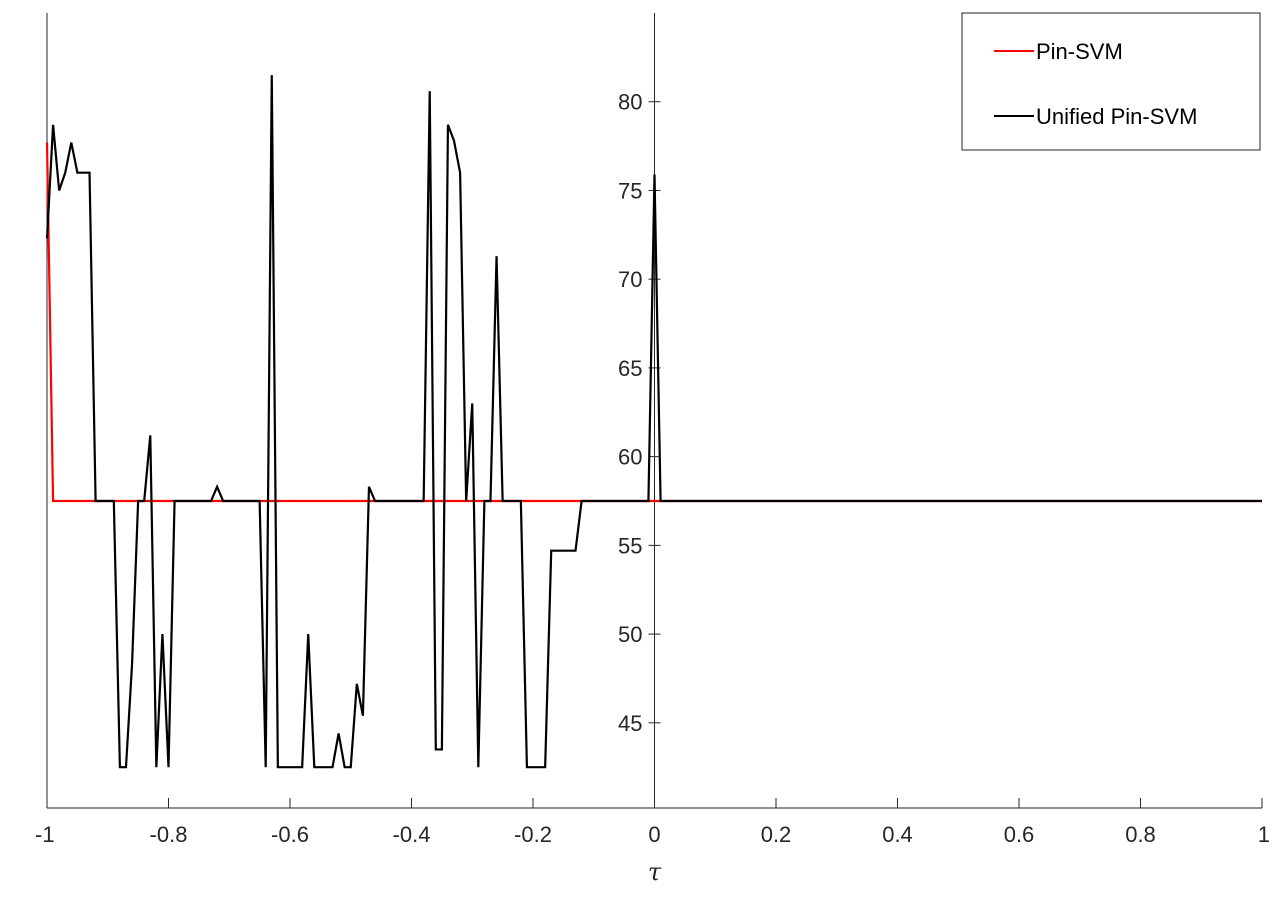 The image size is (1280, 908). What do you see at coordinates (533, 834) in the screenshot?
I see `x-tick-label: -0.2` at bounding box center [533, 834].